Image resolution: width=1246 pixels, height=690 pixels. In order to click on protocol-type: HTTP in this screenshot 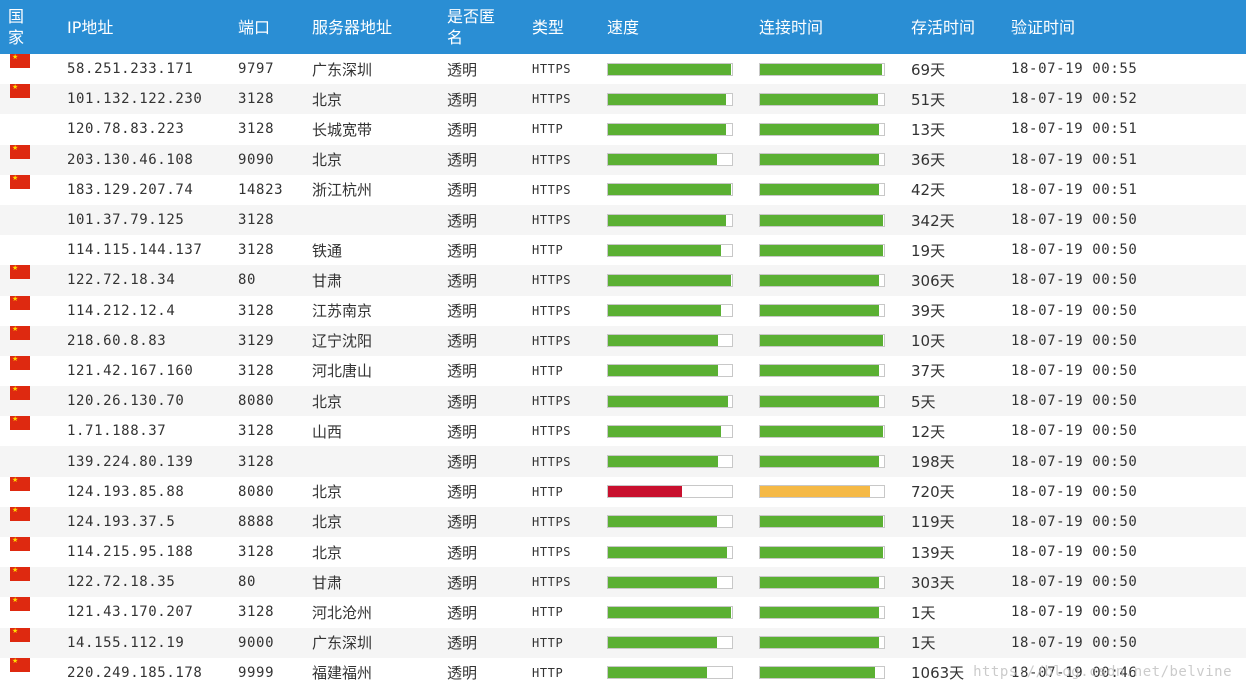, I will do `click(548, 370)`.